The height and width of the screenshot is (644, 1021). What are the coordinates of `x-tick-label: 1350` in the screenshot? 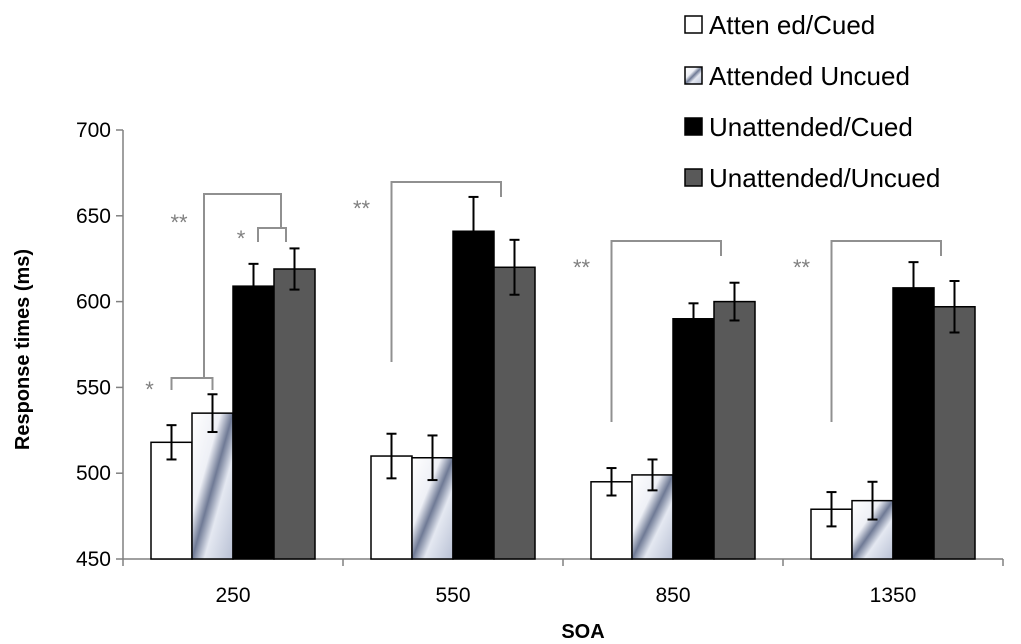 It's located at (893, 595).